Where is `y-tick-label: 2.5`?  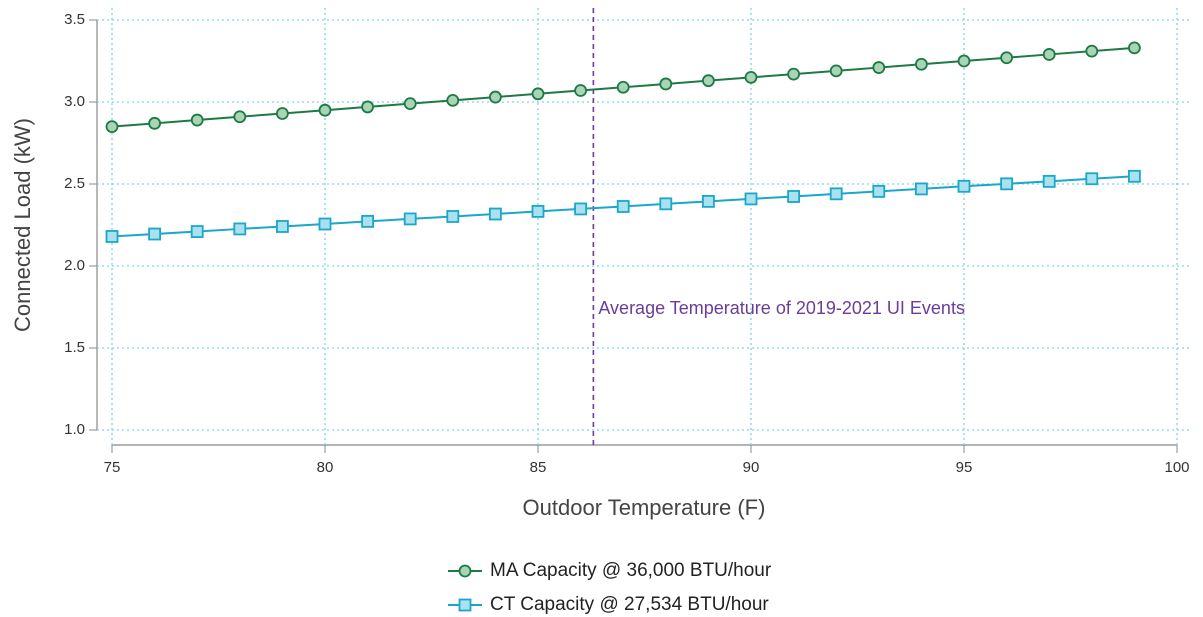
y-tick-label: 2.5 is located at coordinates (74, 183).